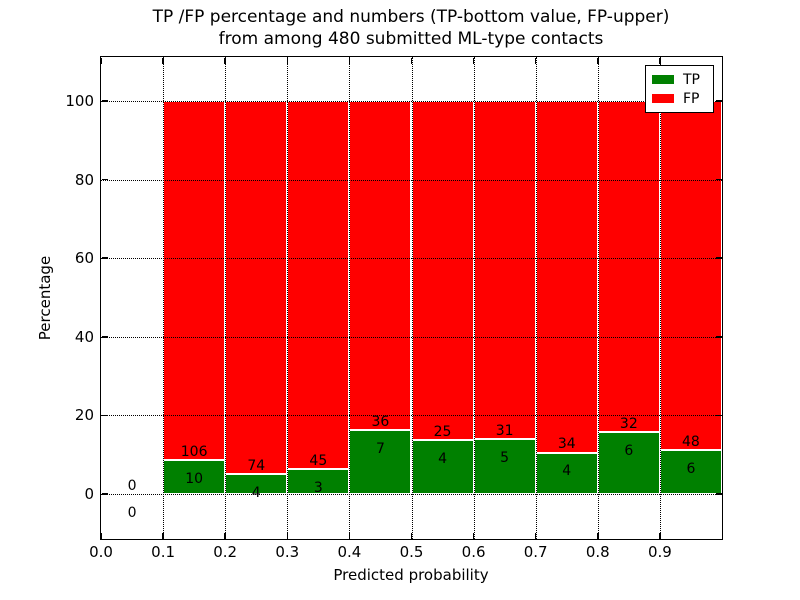 This screenshot has width=800, height=600. Describe the element at coordinates (679, 89) in the screenshot. I see `legend: TP FP` at that location.